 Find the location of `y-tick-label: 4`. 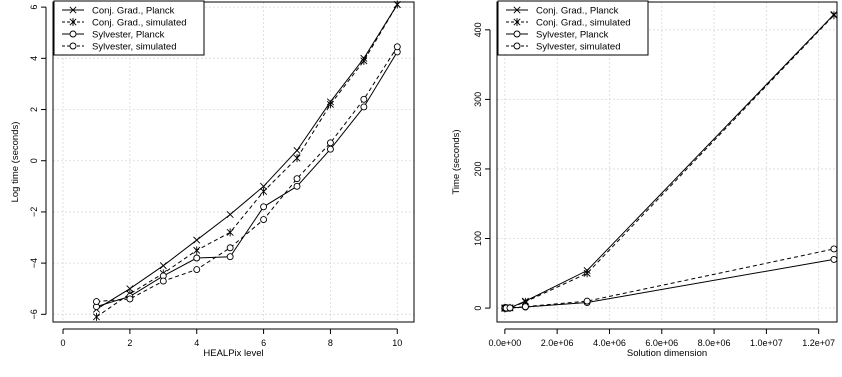

y-tick-label: 4 is located at coordinates (34, 58).